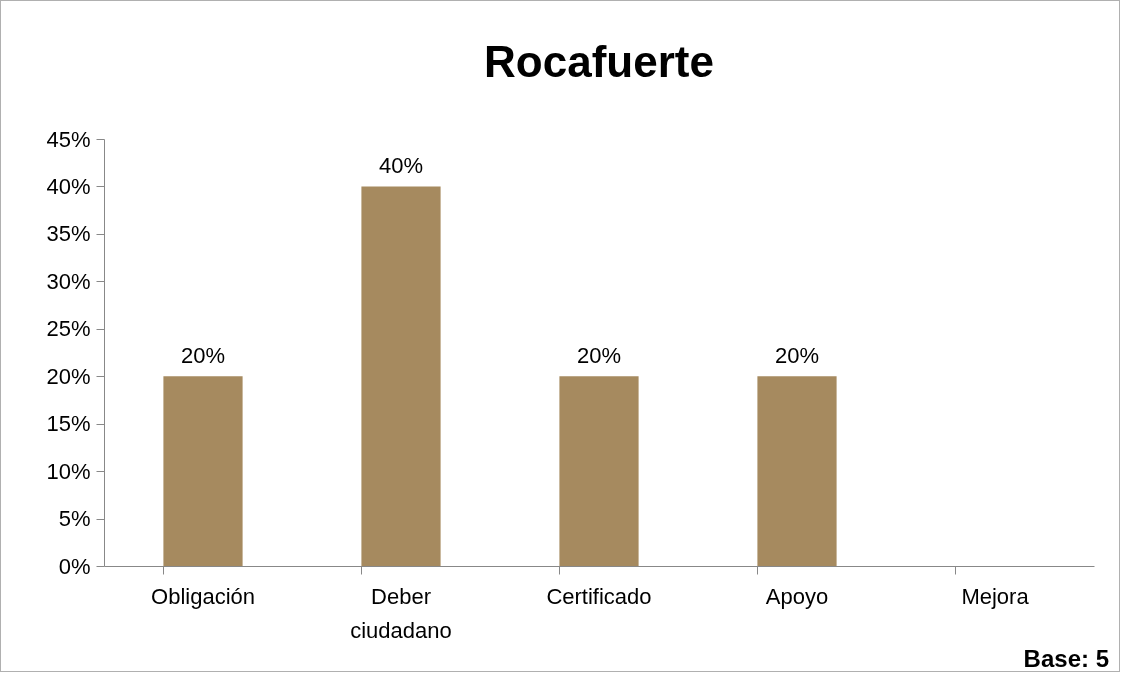 Image resolution: width=1125 pixels, height=675 pixels. I want to click on x-tick-label: Mejora, so click(995, 596).